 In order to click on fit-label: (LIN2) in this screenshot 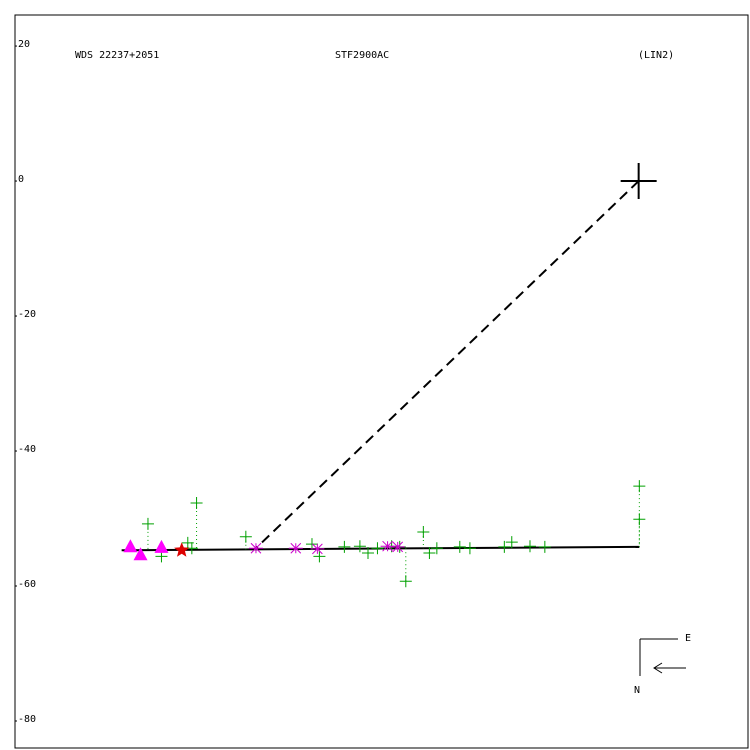, I will do `click(656, 55)`.